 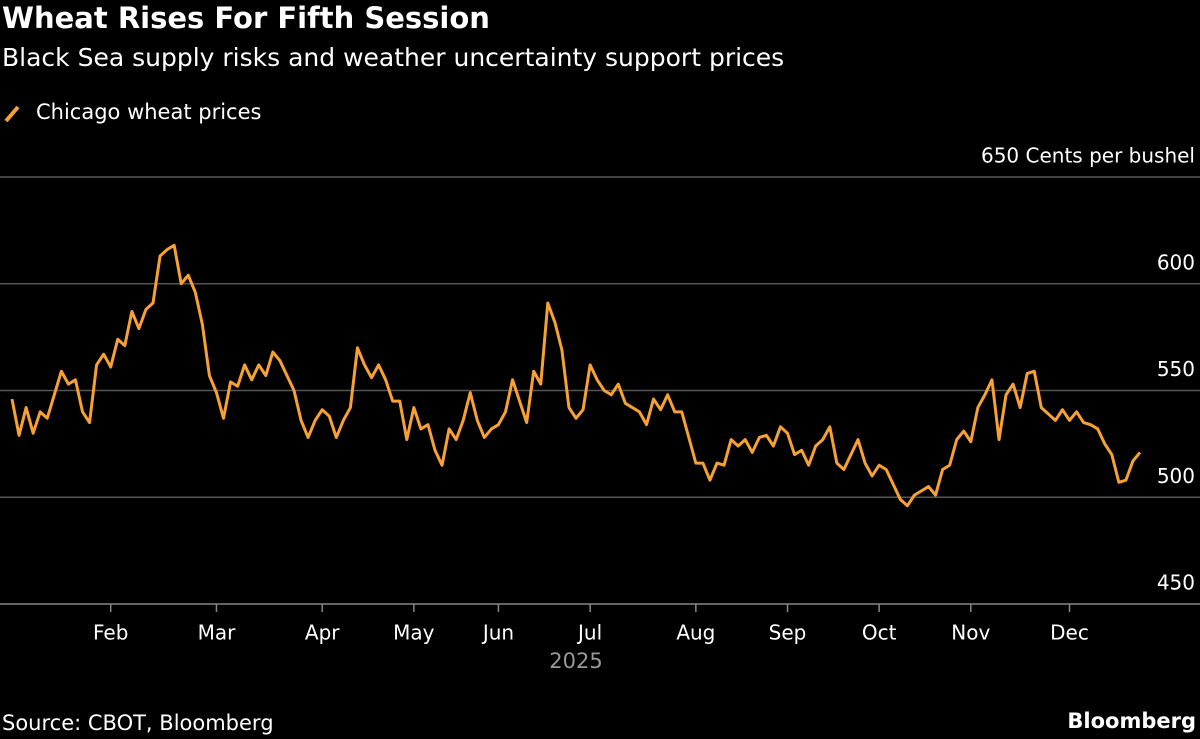 What do you see at coordinates (1176, 476) in the screenshot?
I see `y-tick-label: 500` at bounding box center [1176, 476].